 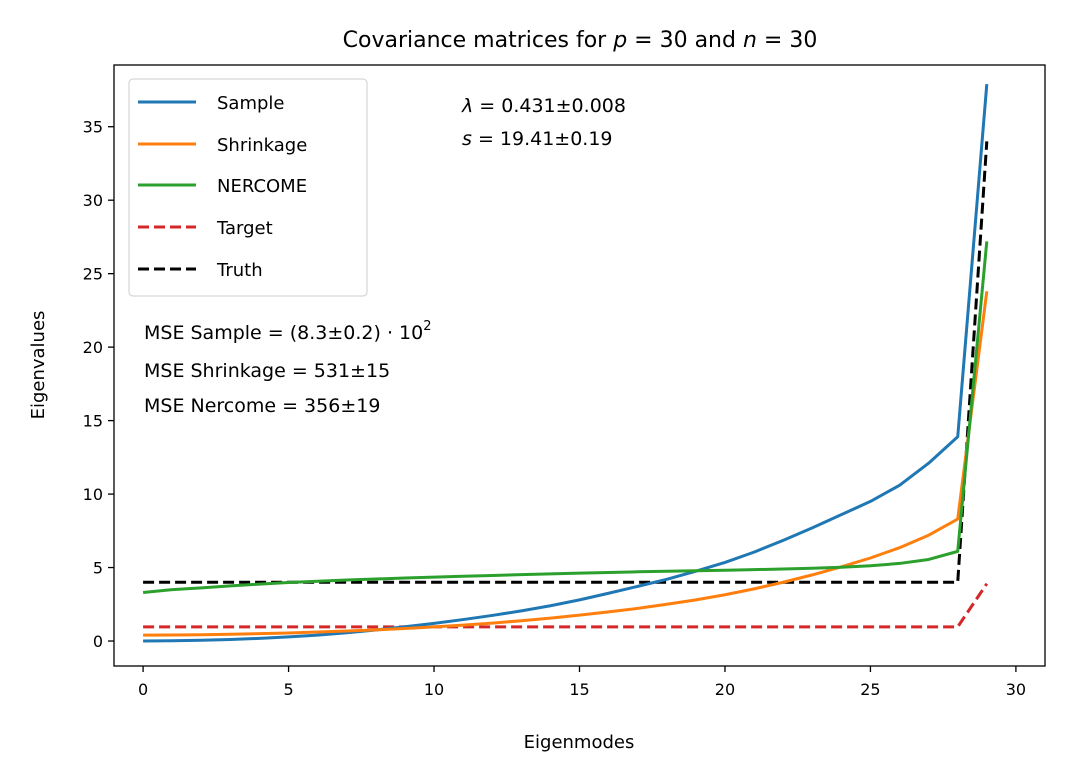 I want to click on mse-nercome-annotation: MSE Nercome = 356±19, so click(x=262, y=406).